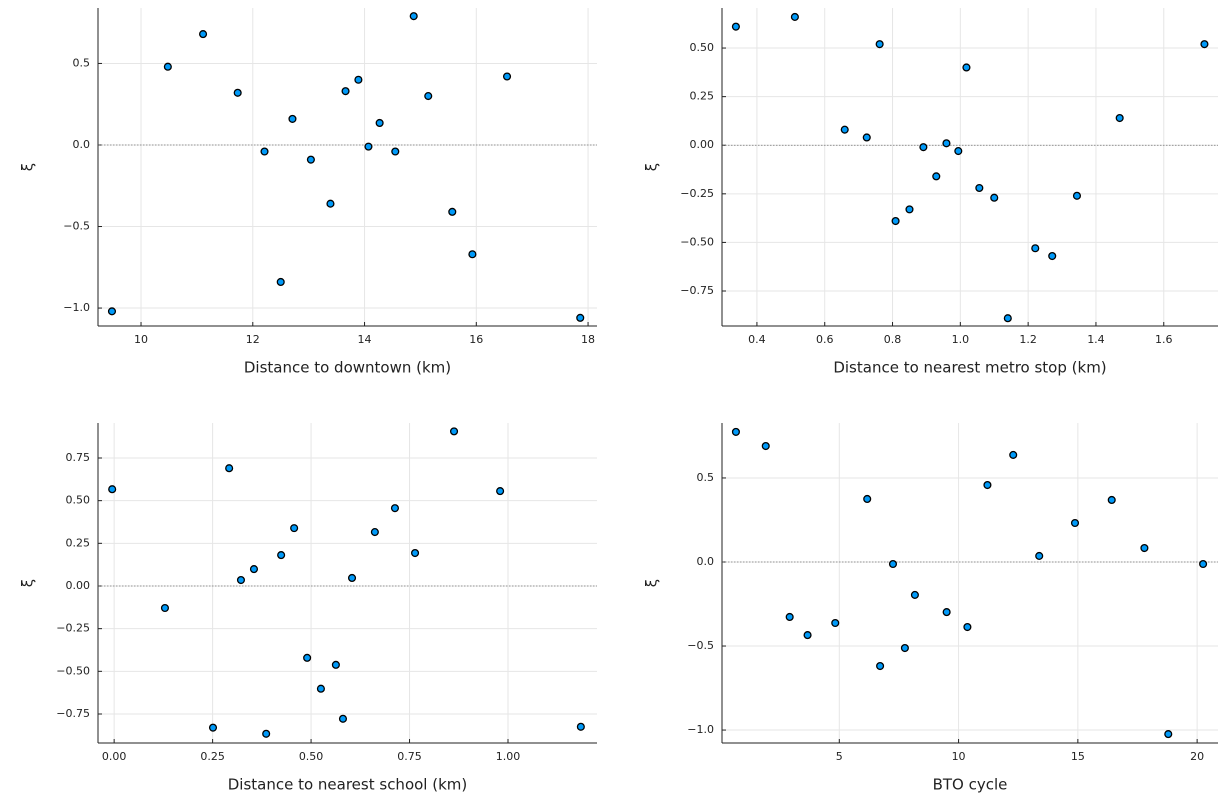  What do you see at coordinates (1028, 339) in the screenshot?
I see `x-tick-label: 1.2` at bounding box center [1028, 339].